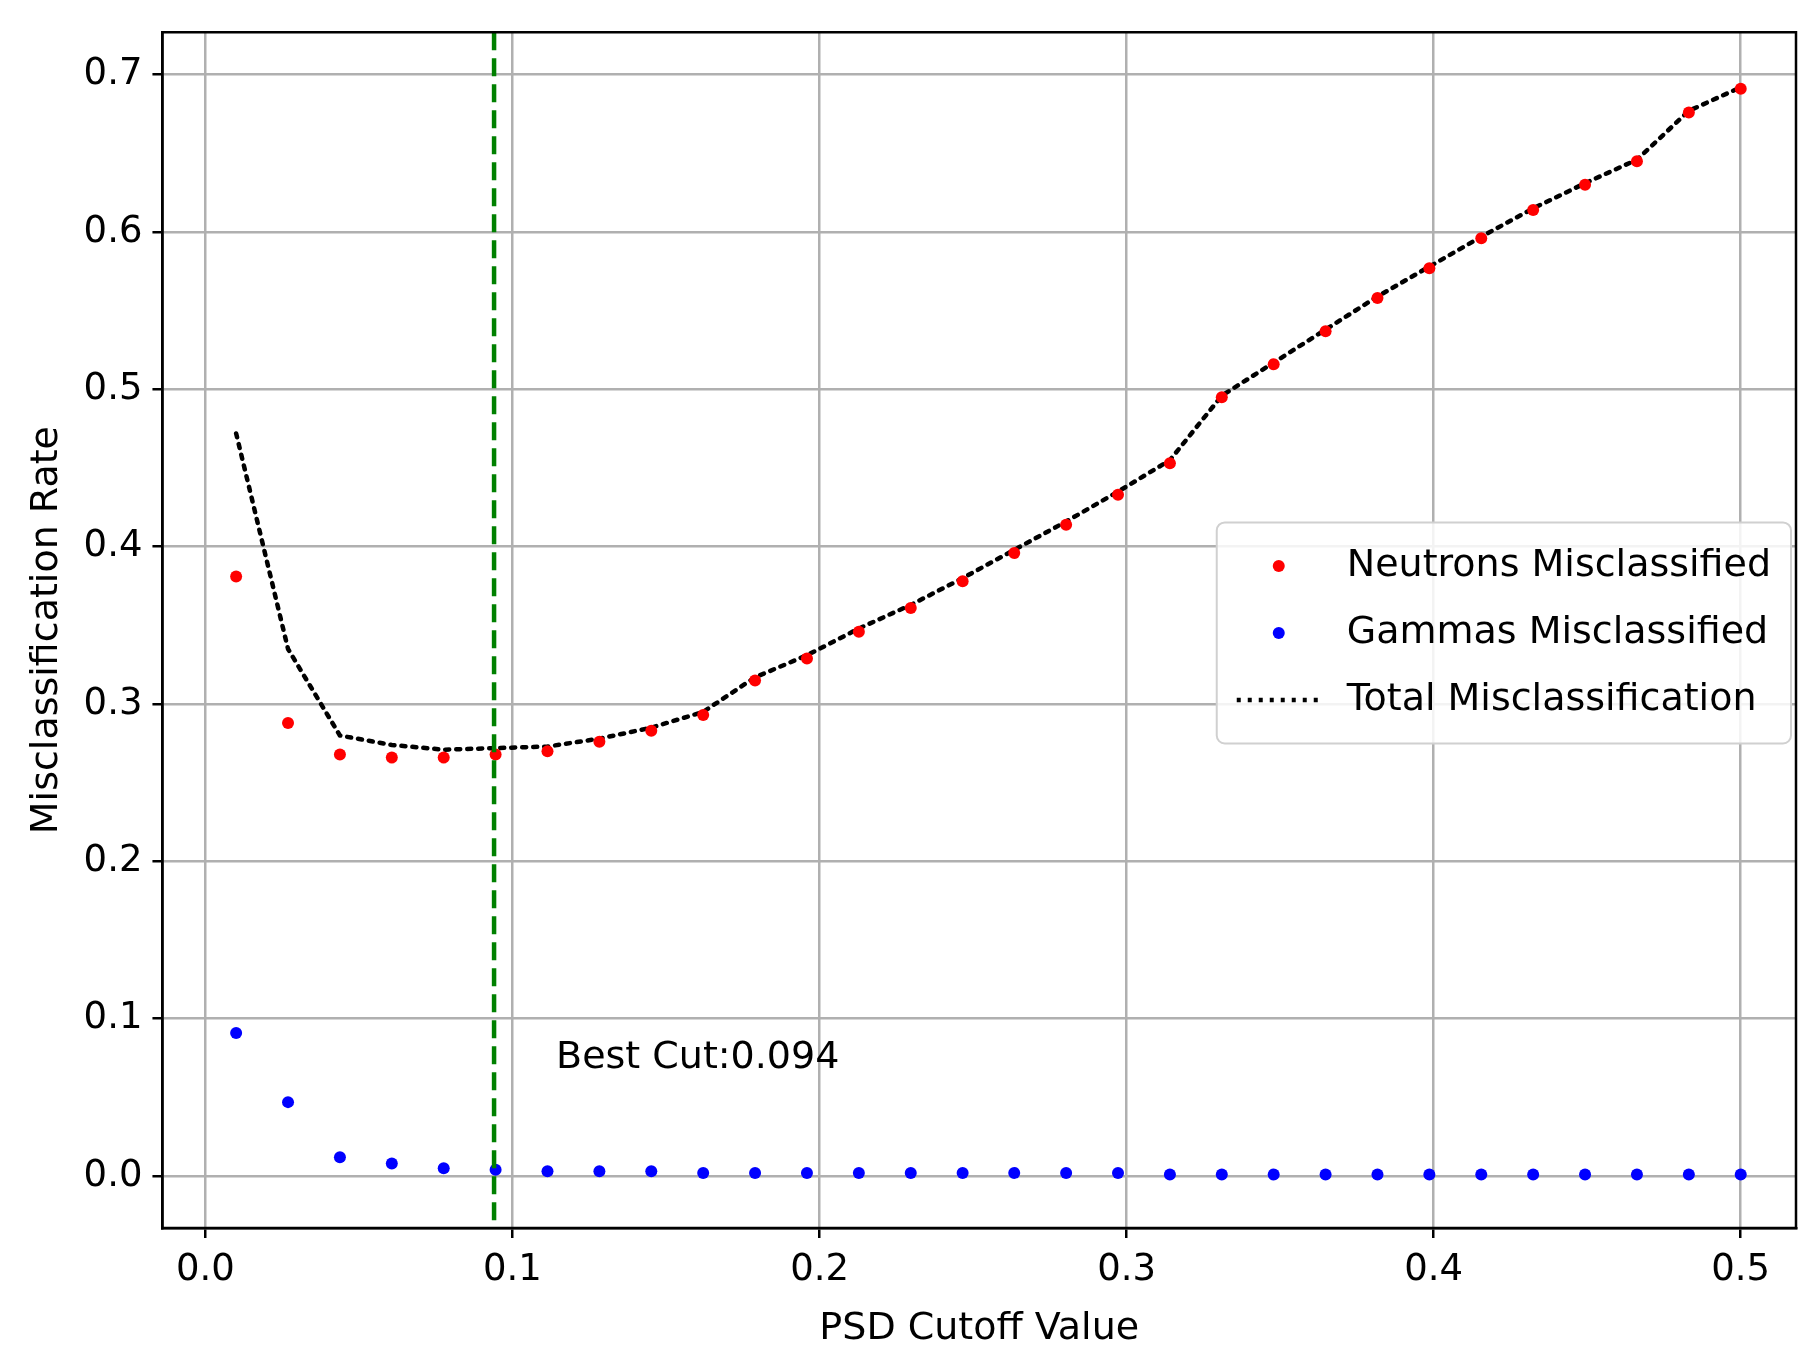 This screenshot has width=1802, height=1360. What do you see at coordinates (1559, 562) in the screenshot?
I see `legend-label: Neutrons Misclassified` at bounding box center [1559, 562].